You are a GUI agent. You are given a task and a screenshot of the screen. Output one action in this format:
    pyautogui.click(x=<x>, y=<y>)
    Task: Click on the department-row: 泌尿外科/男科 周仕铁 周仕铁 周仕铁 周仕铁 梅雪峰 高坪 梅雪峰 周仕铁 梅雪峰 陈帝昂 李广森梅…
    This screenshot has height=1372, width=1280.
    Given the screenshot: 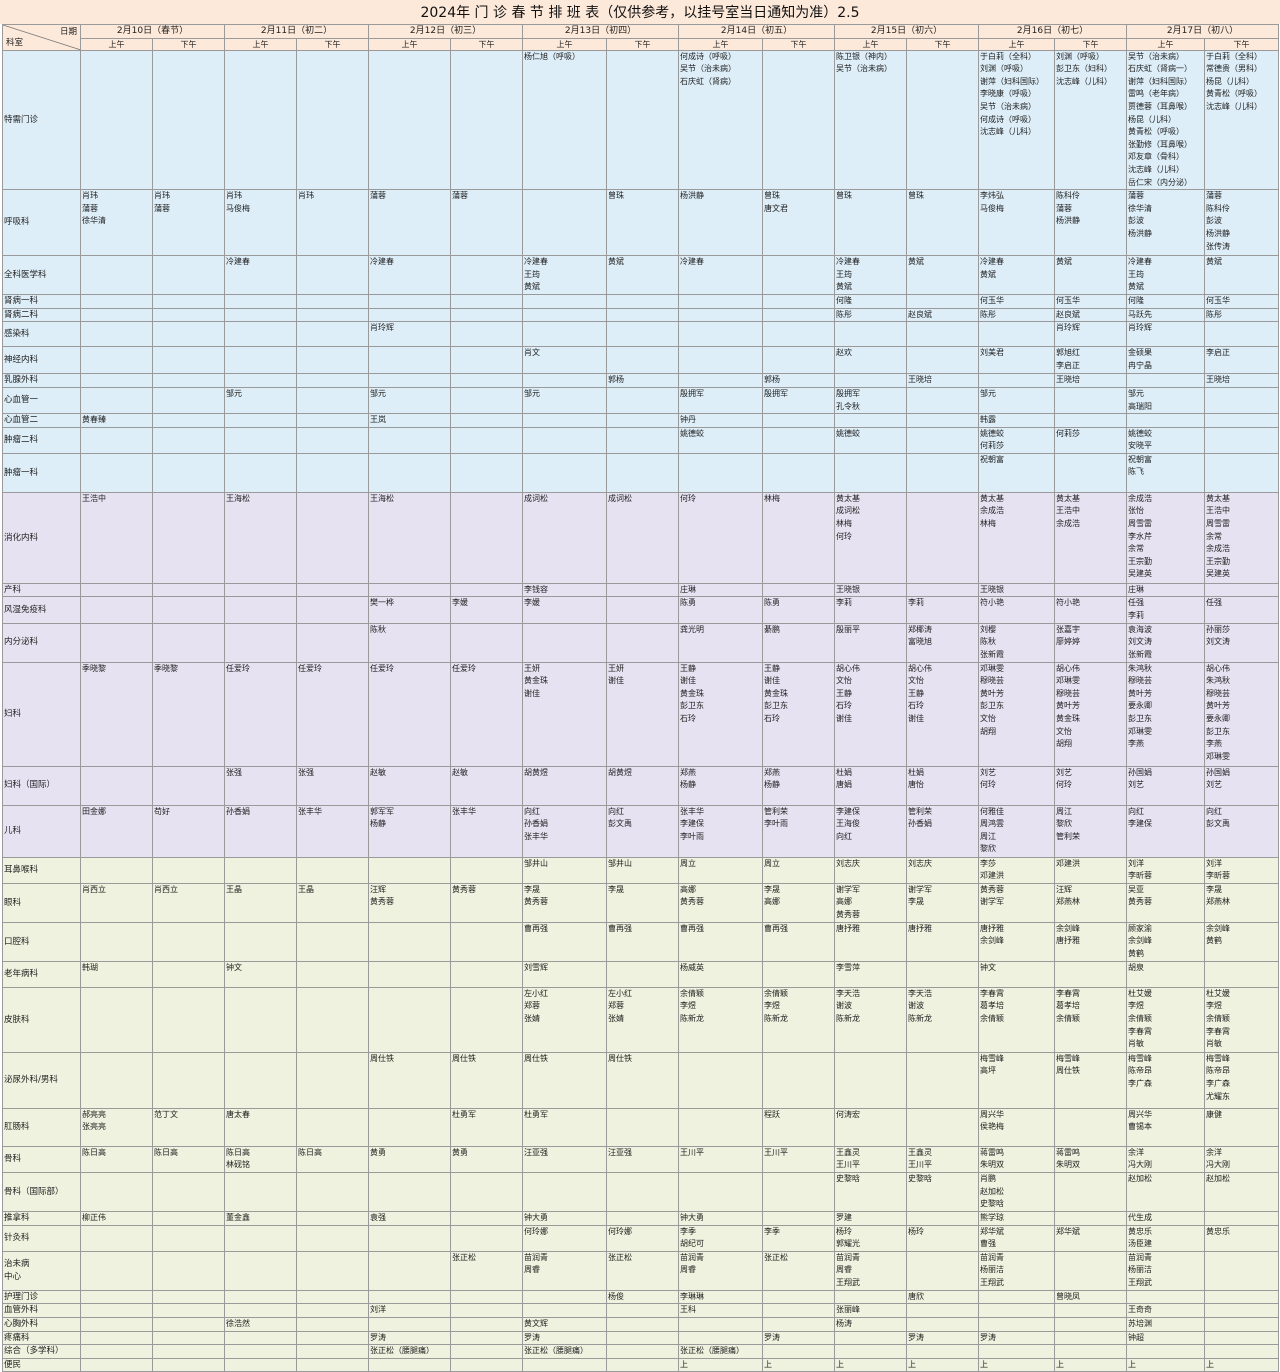 What is the action you would take?
    pyautogui.click(x=640, y=1080)
    